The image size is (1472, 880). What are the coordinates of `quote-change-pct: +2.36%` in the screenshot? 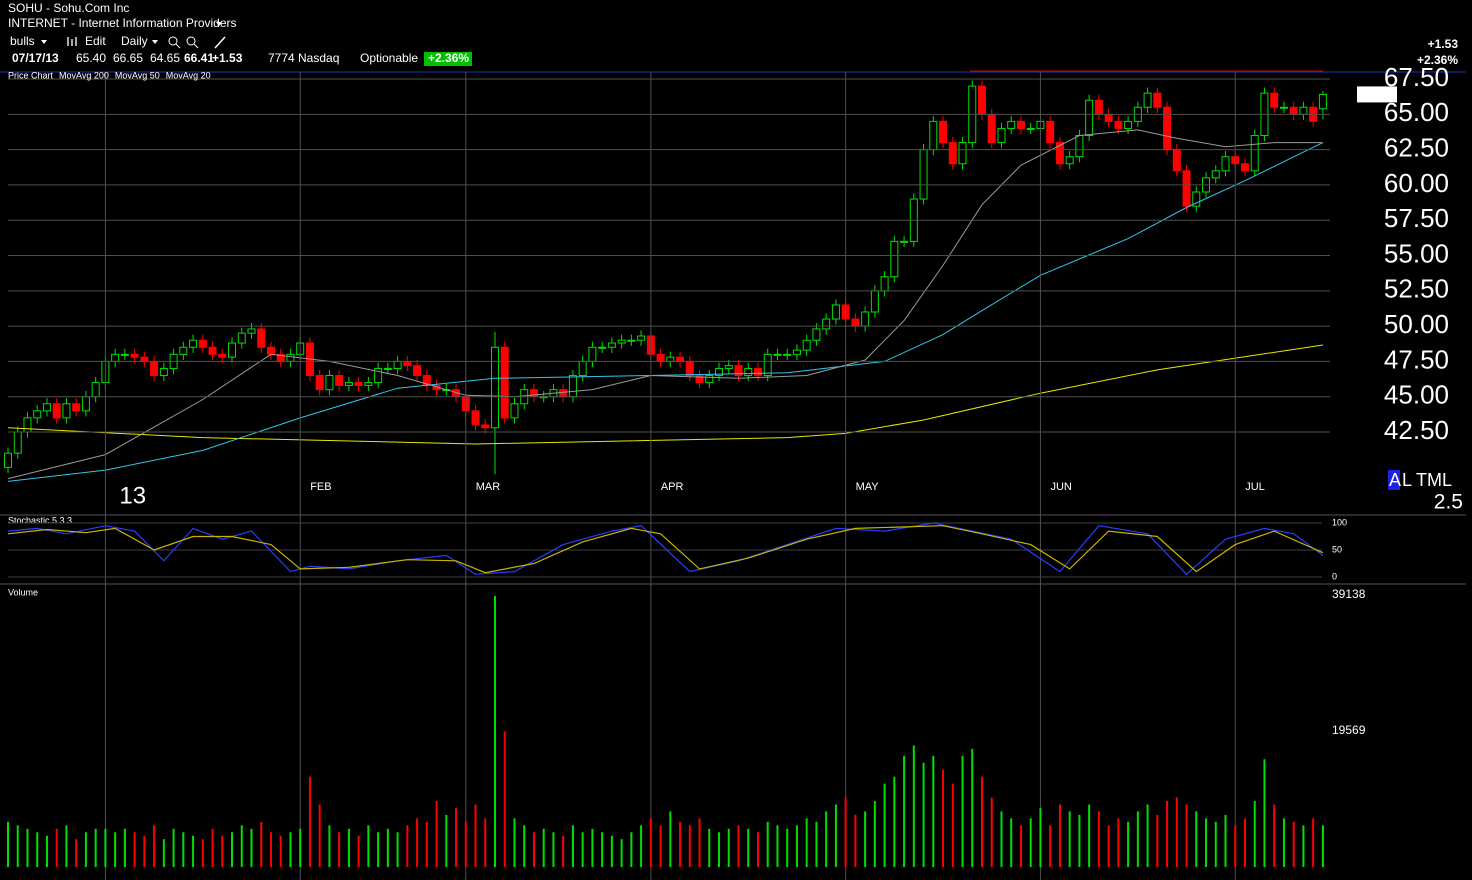 It's located at (448, 58).